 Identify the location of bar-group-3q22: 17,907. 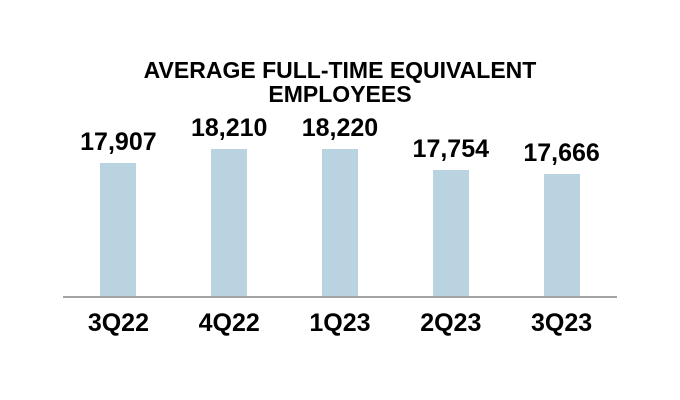
(118, 148).